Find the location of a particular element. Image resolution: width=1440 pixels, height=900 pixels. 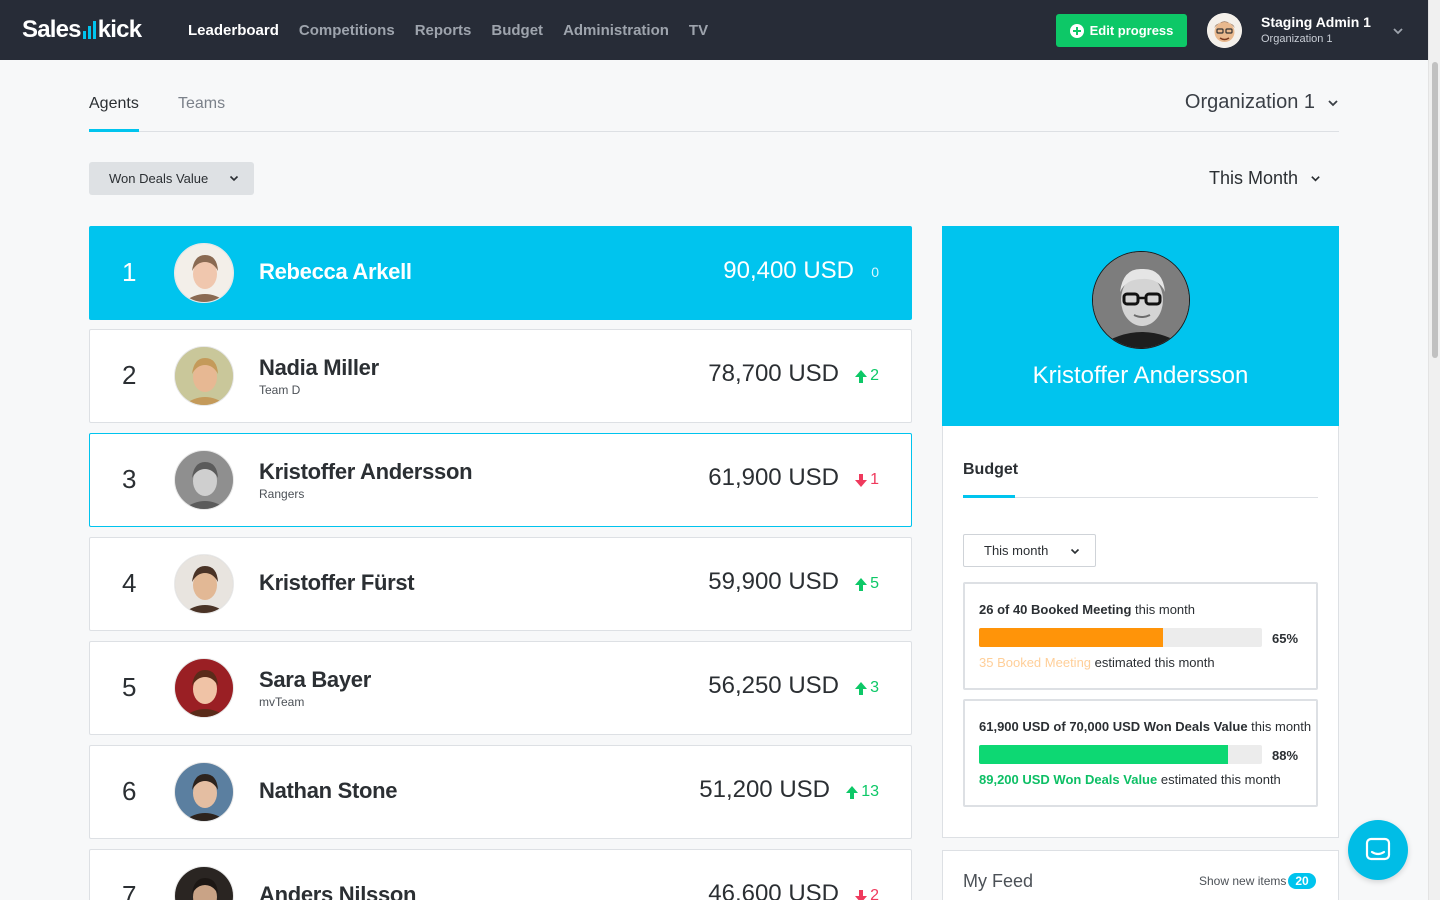

tab-teams: Teams is located at coordinates (202, 103).